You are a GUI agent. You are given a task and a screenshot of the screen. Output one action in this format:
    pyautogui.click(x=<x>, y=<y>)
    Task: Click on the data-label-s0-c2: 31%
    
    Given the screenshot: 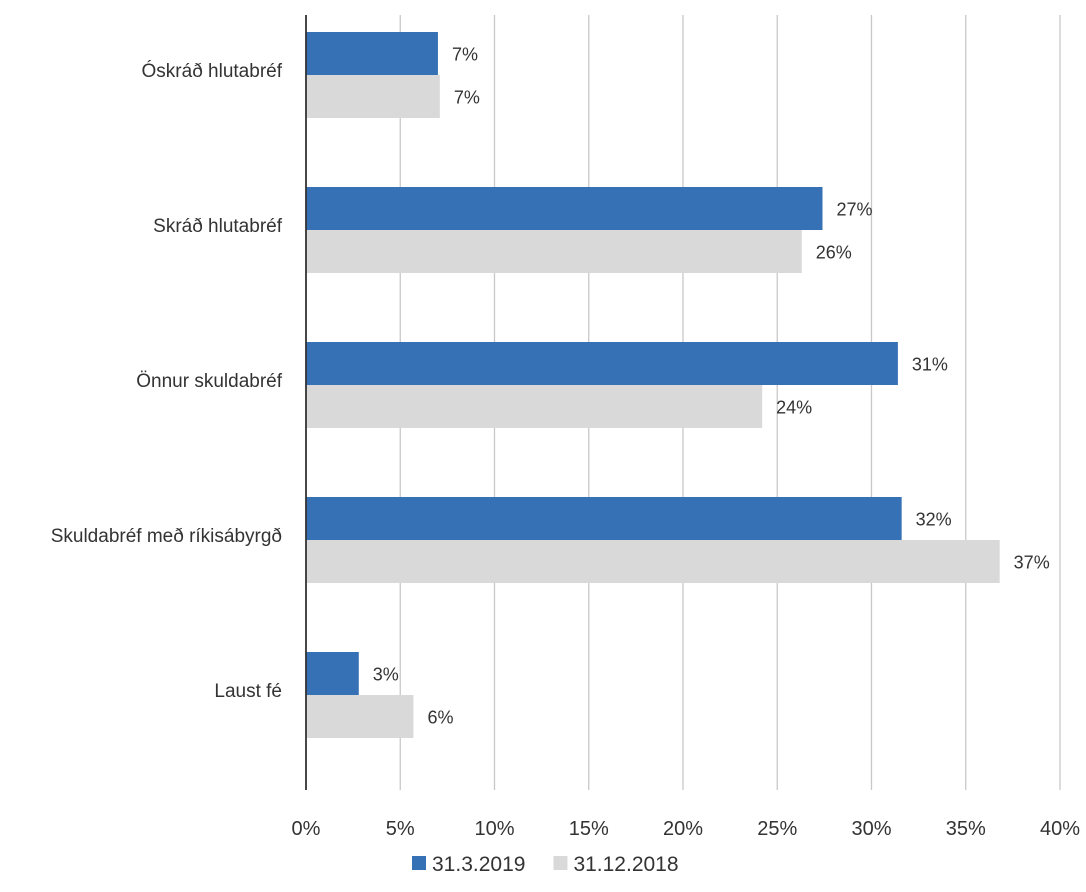 What is the action you would take?
    pyautogui.click(x=930, y=365)
    